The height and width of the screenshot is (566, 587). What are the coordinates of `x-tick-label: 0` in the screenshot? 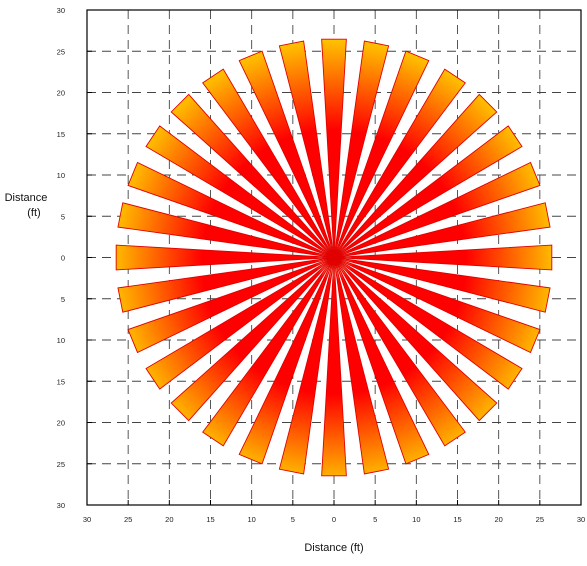 It's located at (334, 519).